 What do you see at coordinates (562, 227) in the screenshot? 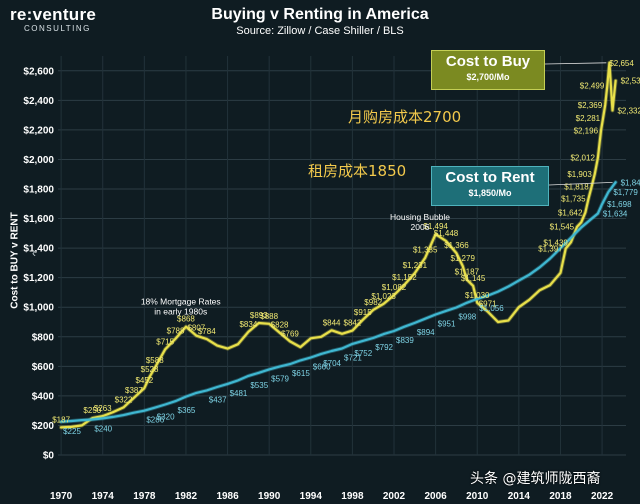
I see `buy-data-label: $1,545` at bounding box center [562, 227].